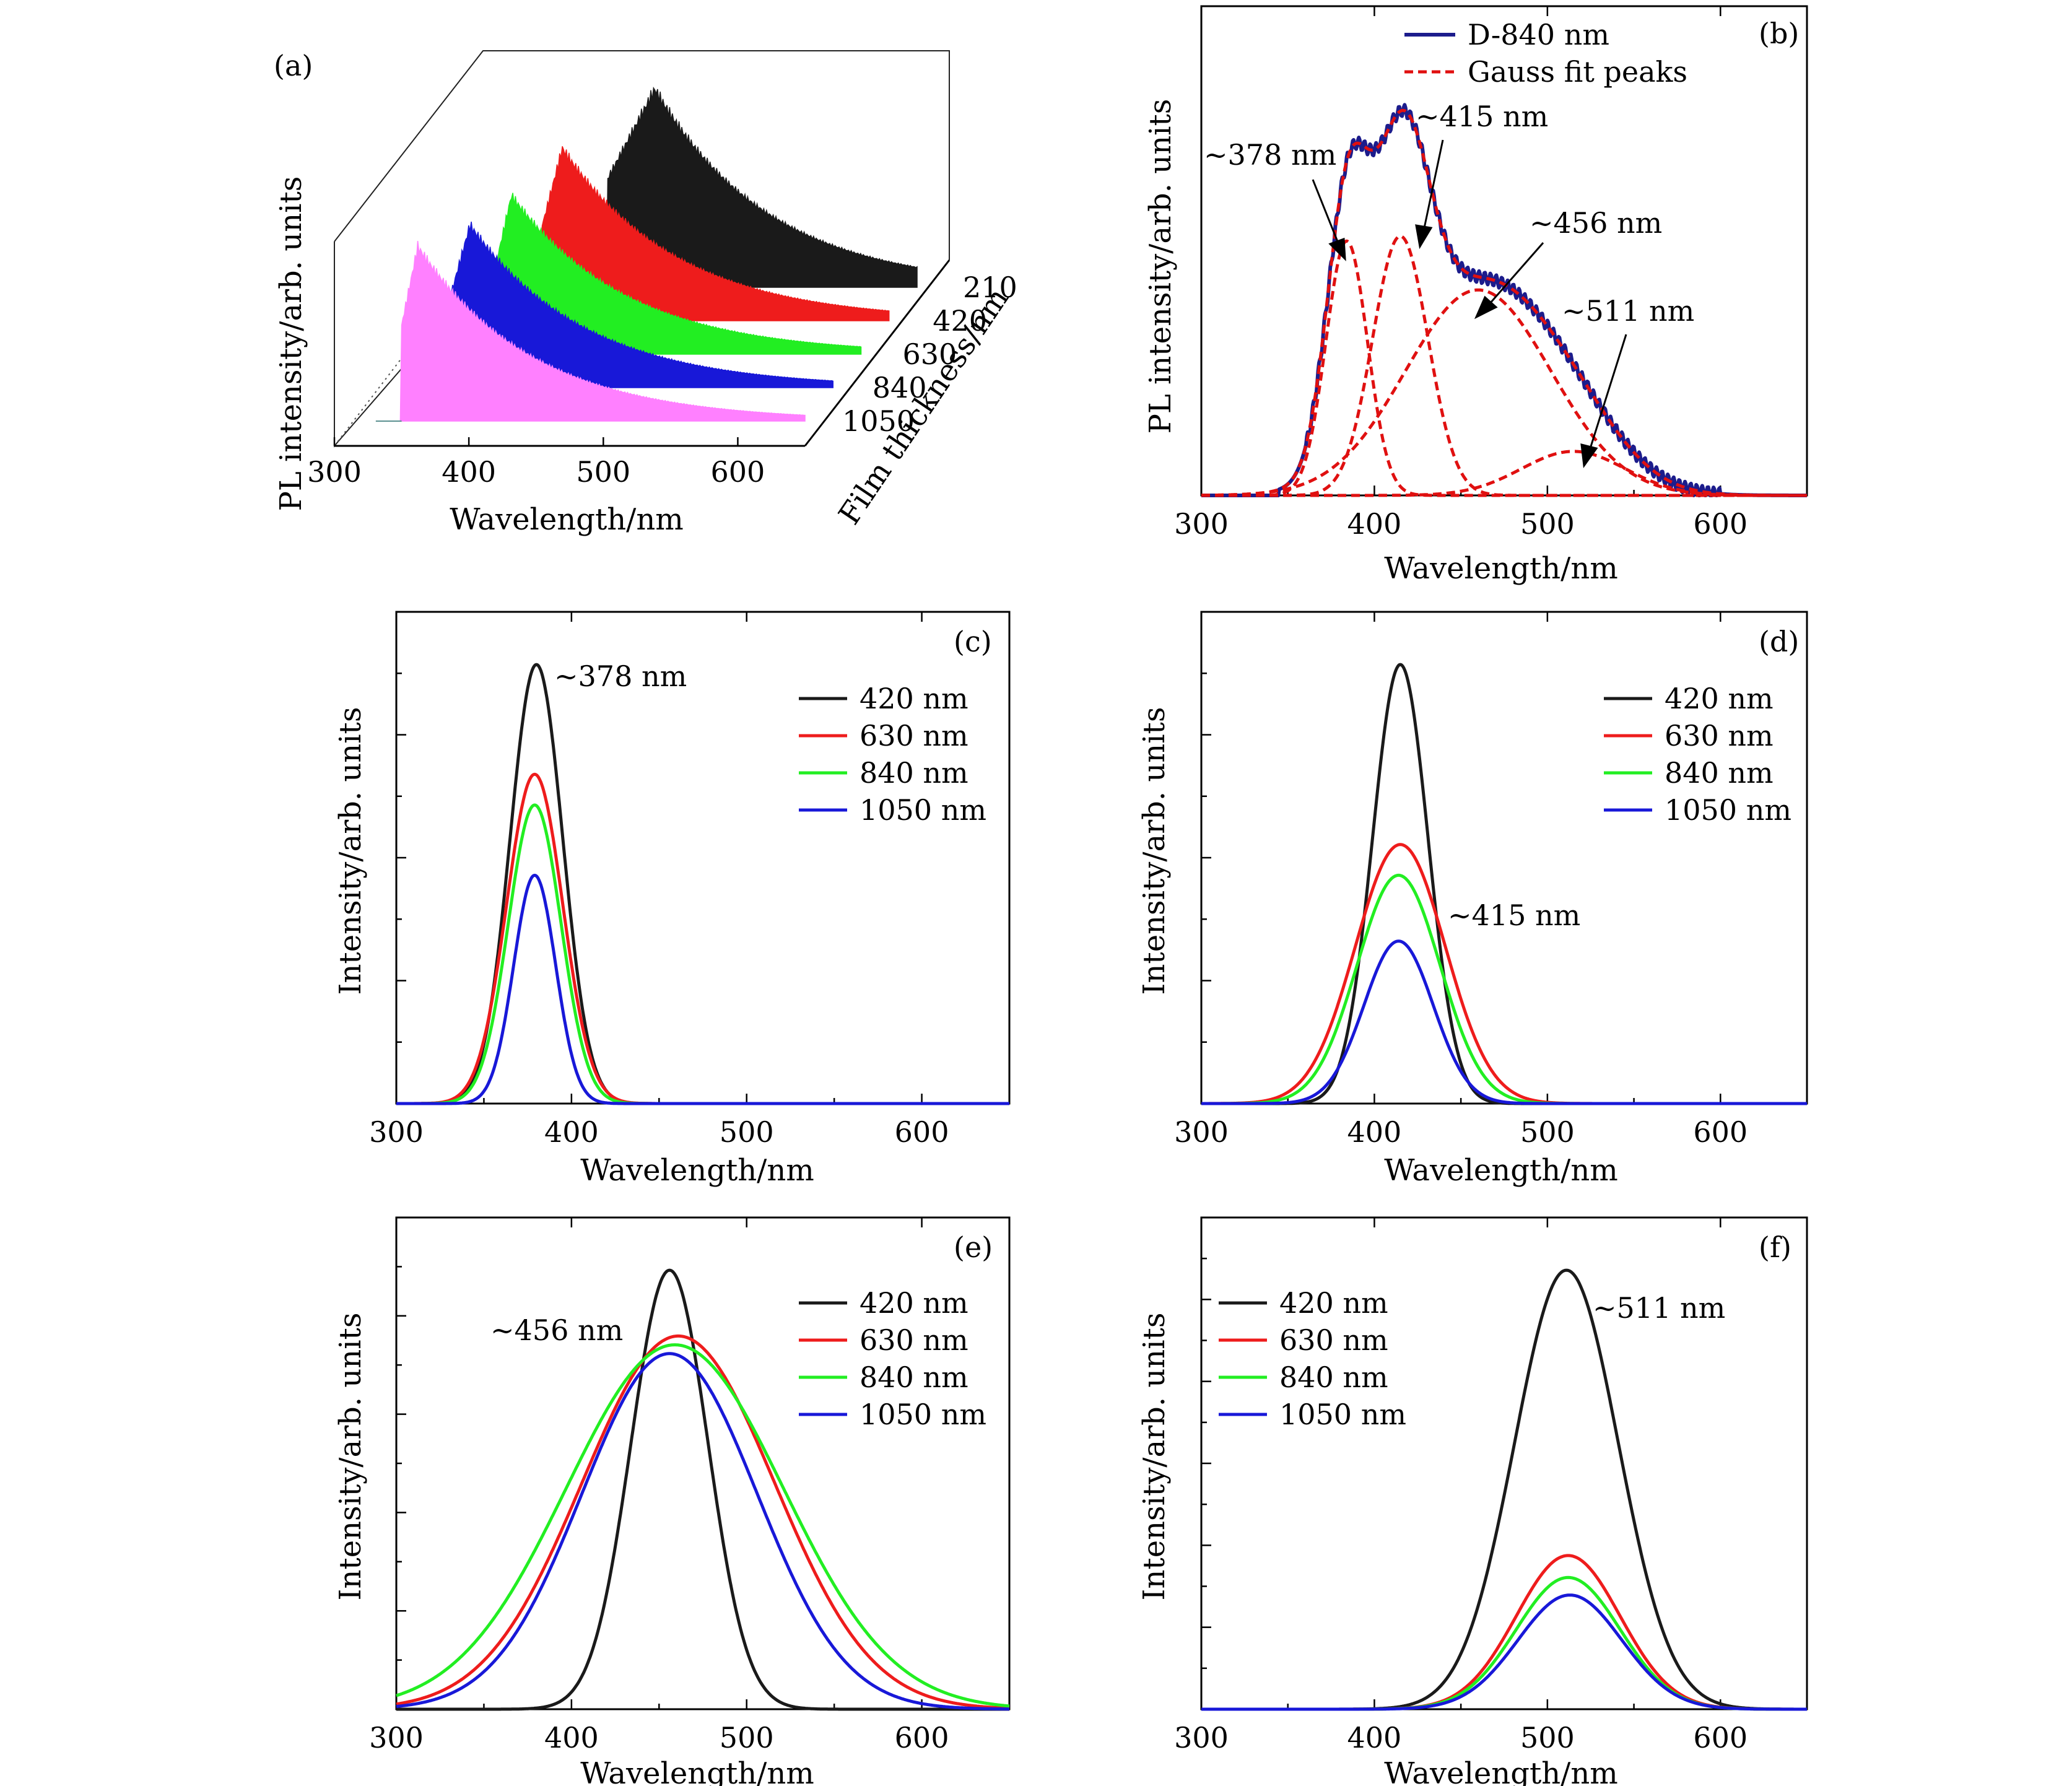 This screenshot has width=2072, height=1786. Describe the element at coordinates (291, 344) in the screenshot. I see `panel-a-ylabel: PL intensity/arb. units` at that location.